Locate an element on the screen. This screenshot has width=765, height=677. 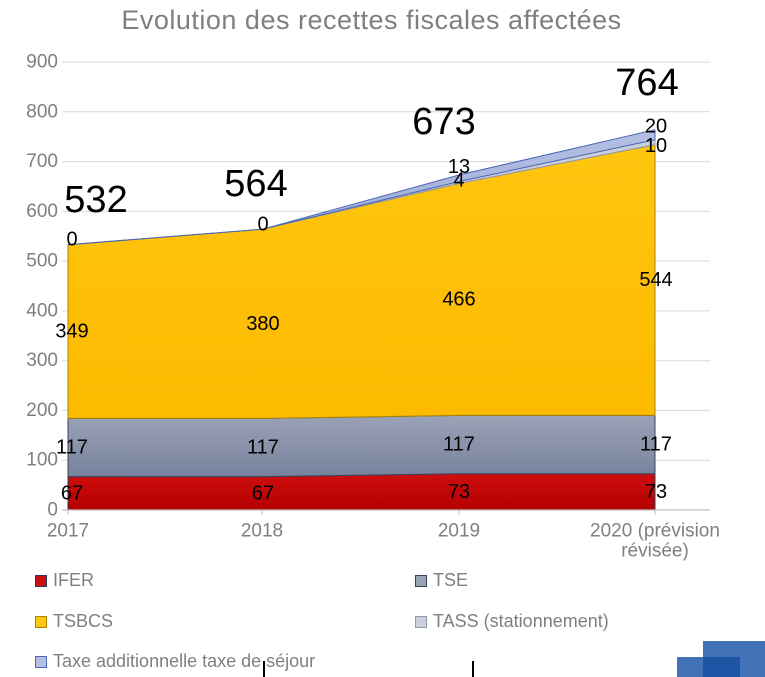
legend-swatch-taxe-additionnelle is located at coordinates (41, 661).